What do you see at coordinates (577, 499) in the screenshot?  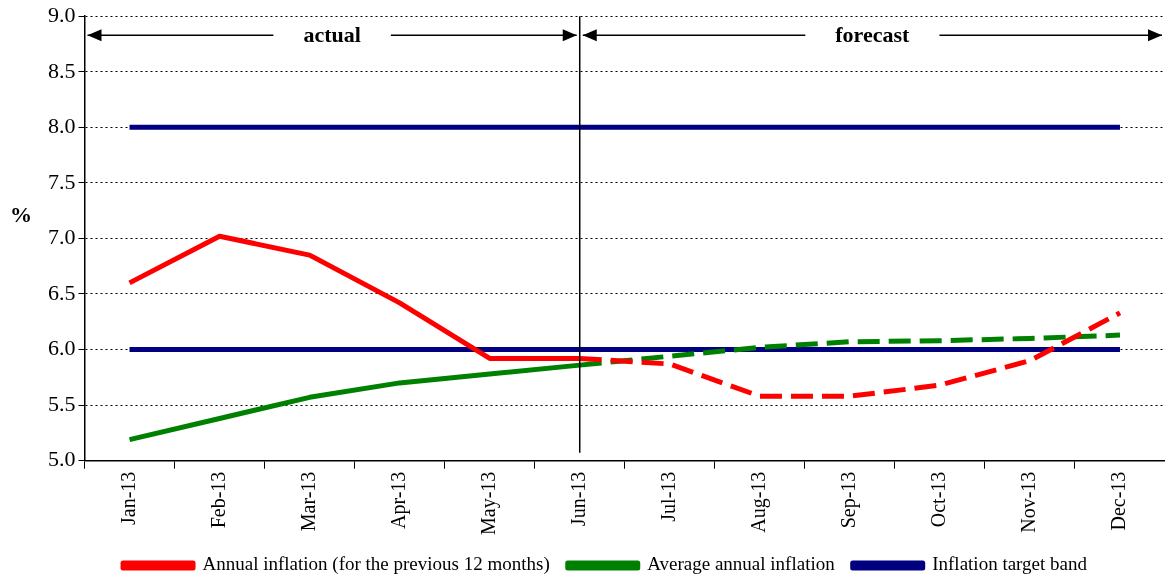 I see `x-tick-label: Jun-13` at bounding box center [577, 499].